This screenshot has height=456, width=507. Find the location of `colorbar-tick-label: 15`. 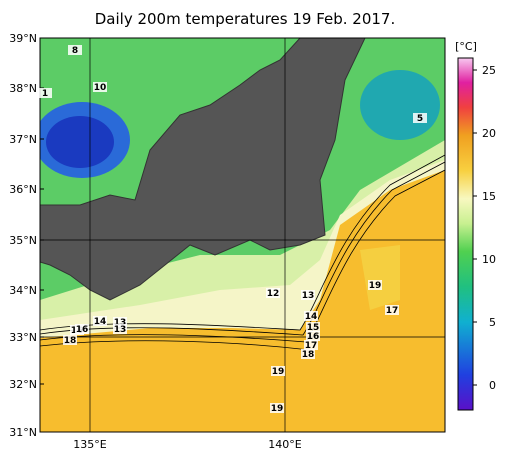

colorbar-tick-label: 15 is located at coordinates (489, 196).